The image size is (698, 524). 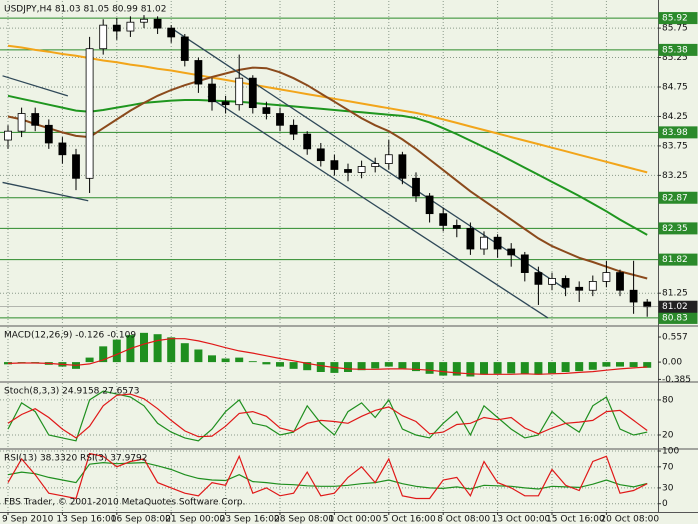 I want to click on x-tick-label: 21 Sep 00:00, so click(x=195, y=519).